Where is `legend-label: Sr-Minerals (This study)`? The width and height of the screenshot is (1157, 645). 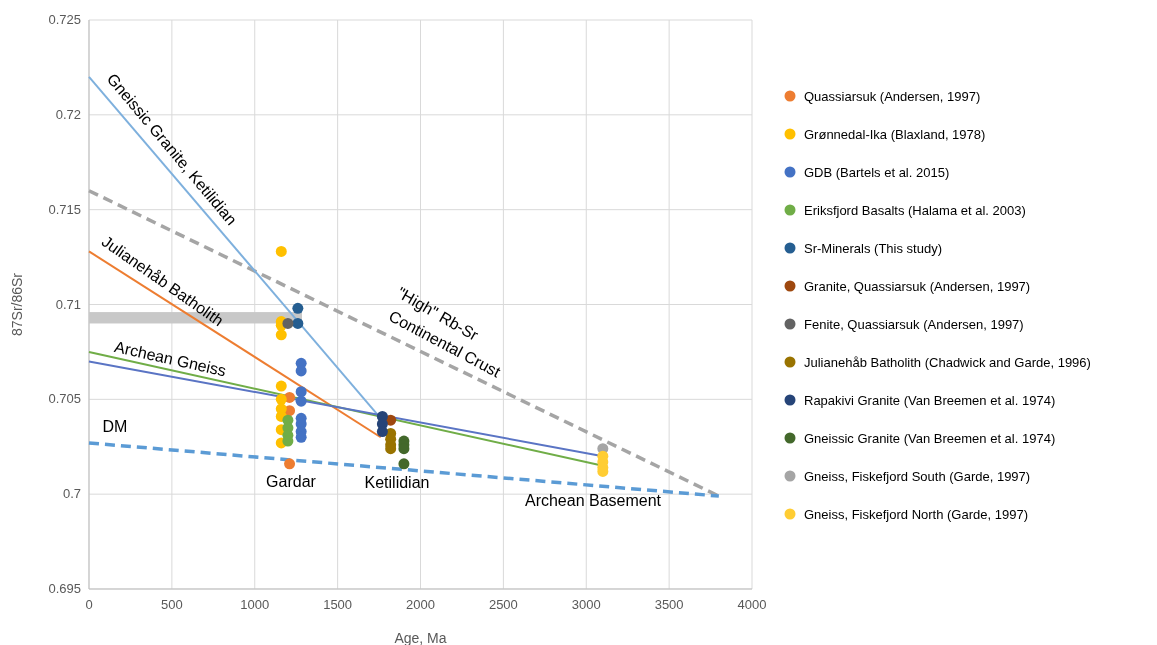
legend-label: Sr-Minerals (This study) is located at coordinates (873, 248).